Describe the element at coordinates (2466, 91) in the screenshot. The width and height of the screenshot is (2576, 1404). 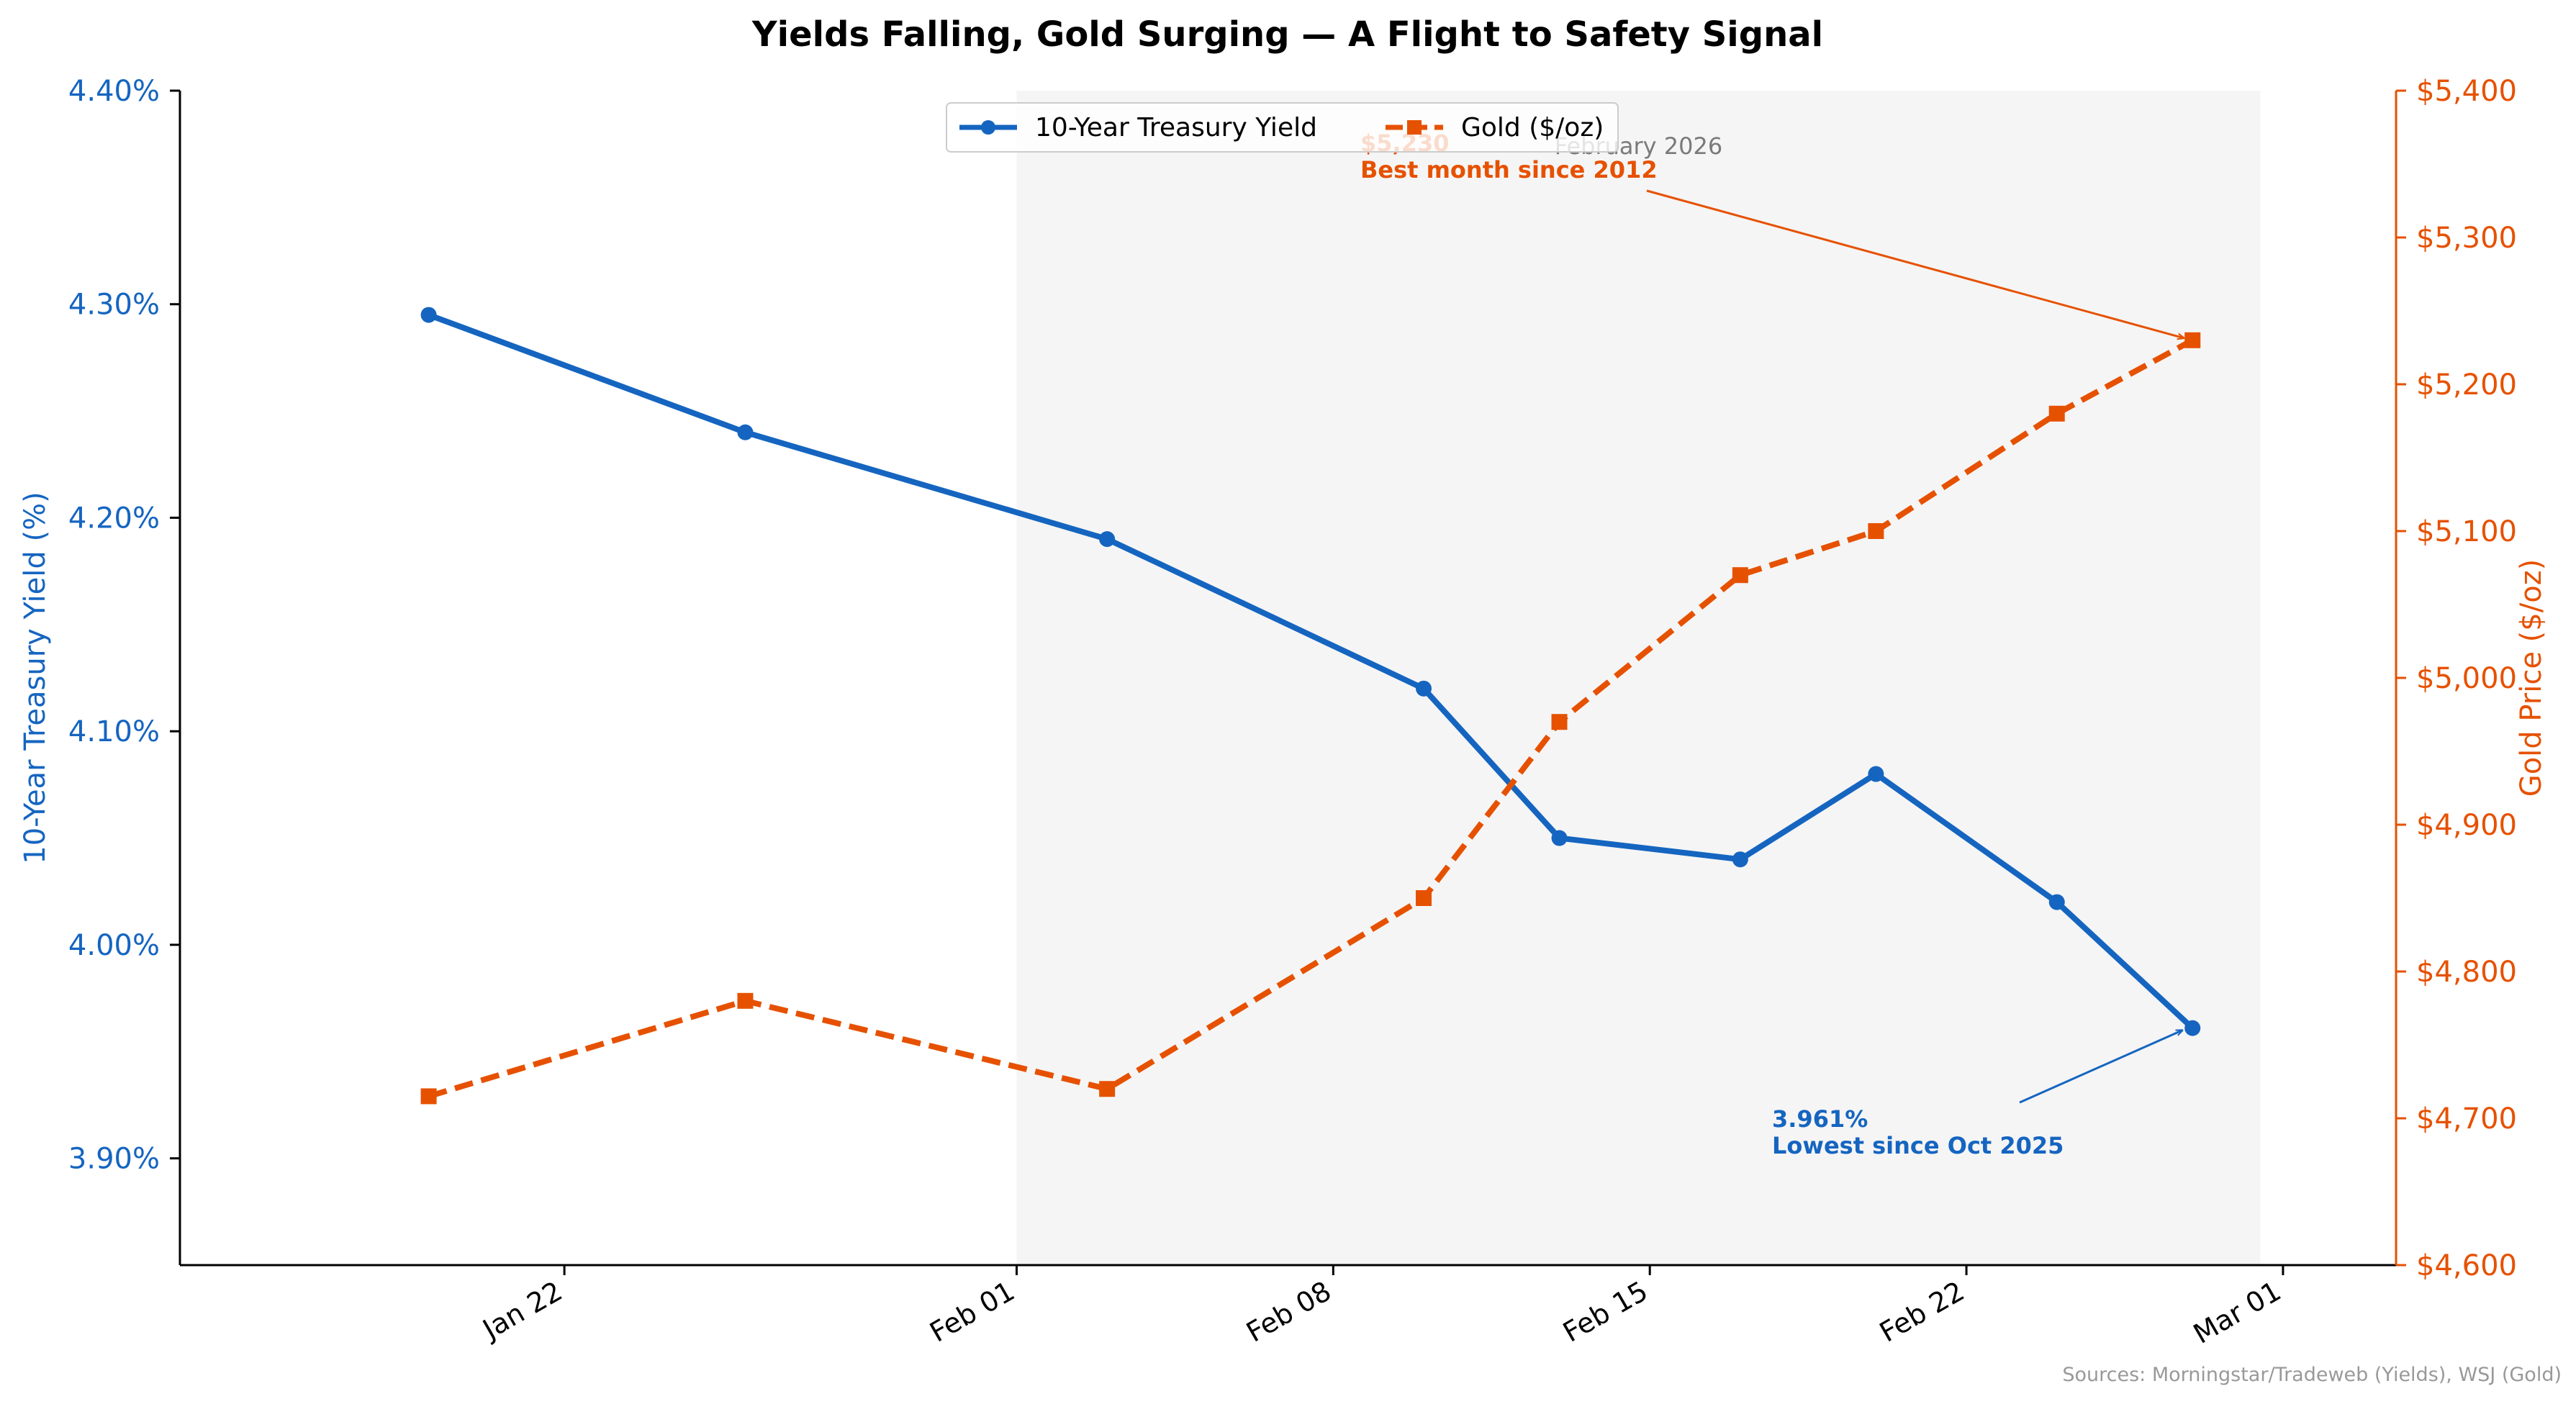
I see `right-y-tick-label: $5,400` at that location.